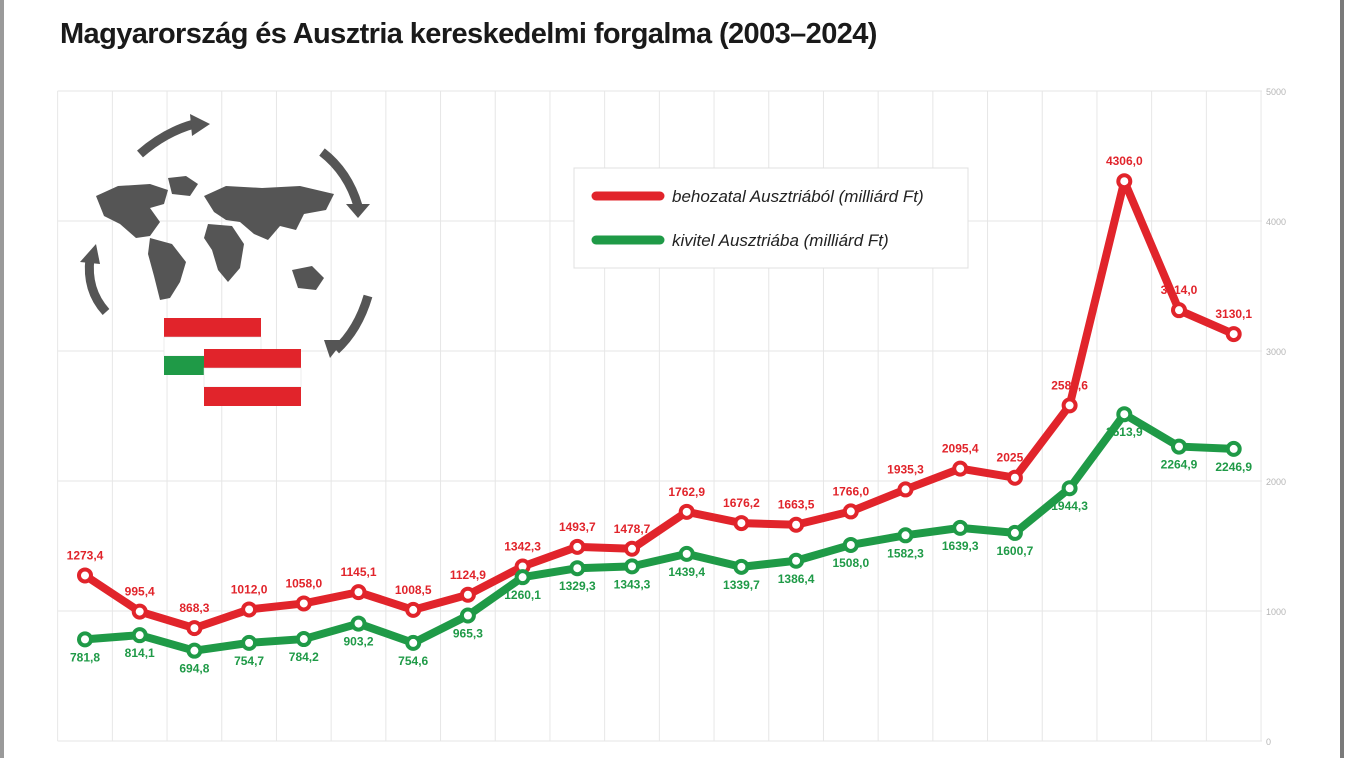  I want to click on legend-label-import: behozatal Ausztriából (milliárd Ft), so click(798, 196).